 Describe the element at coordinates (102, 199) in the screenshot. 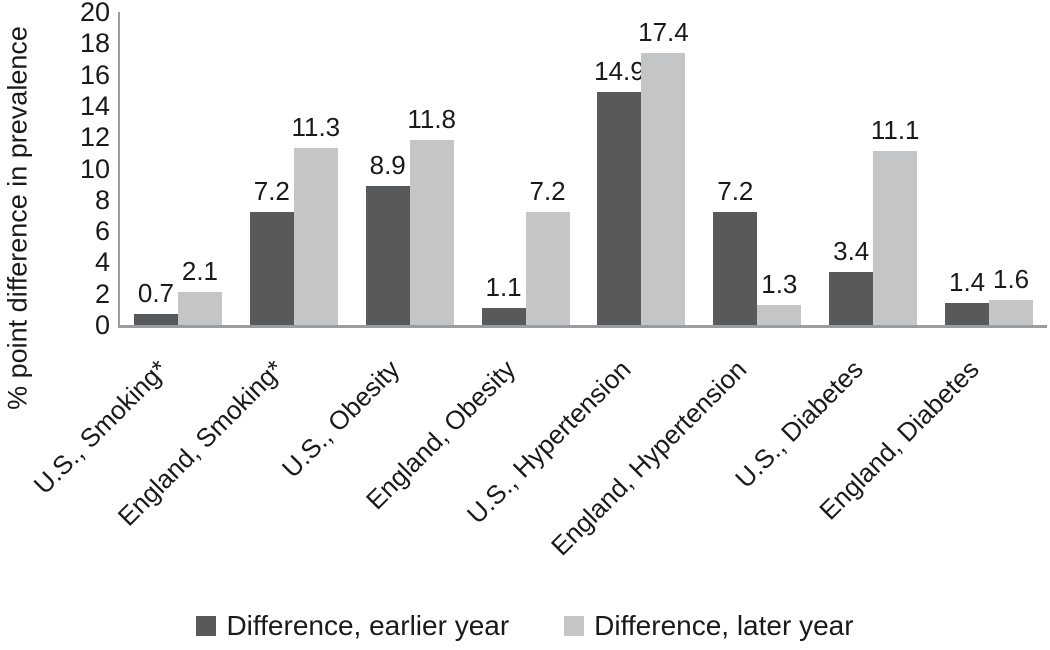

I see `y-tick-label: 8` at that location.